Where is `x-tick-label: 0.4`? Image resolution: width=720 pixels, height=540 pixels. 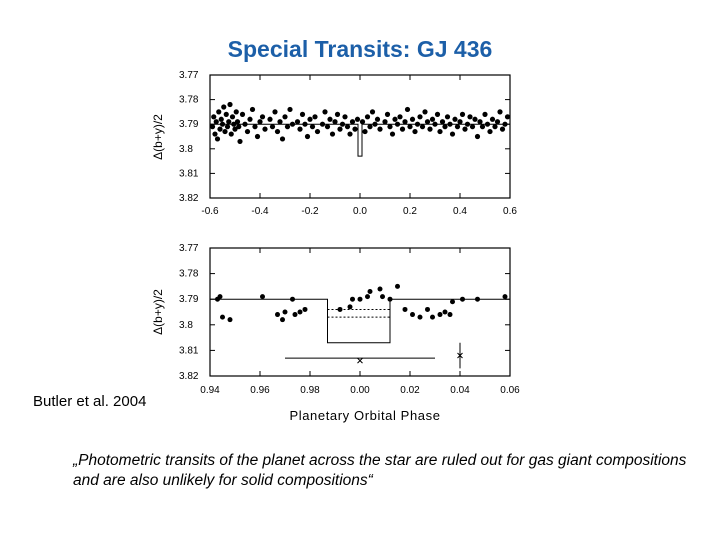 x-tick-label: 0.4 is located at coordinates (460, 211).